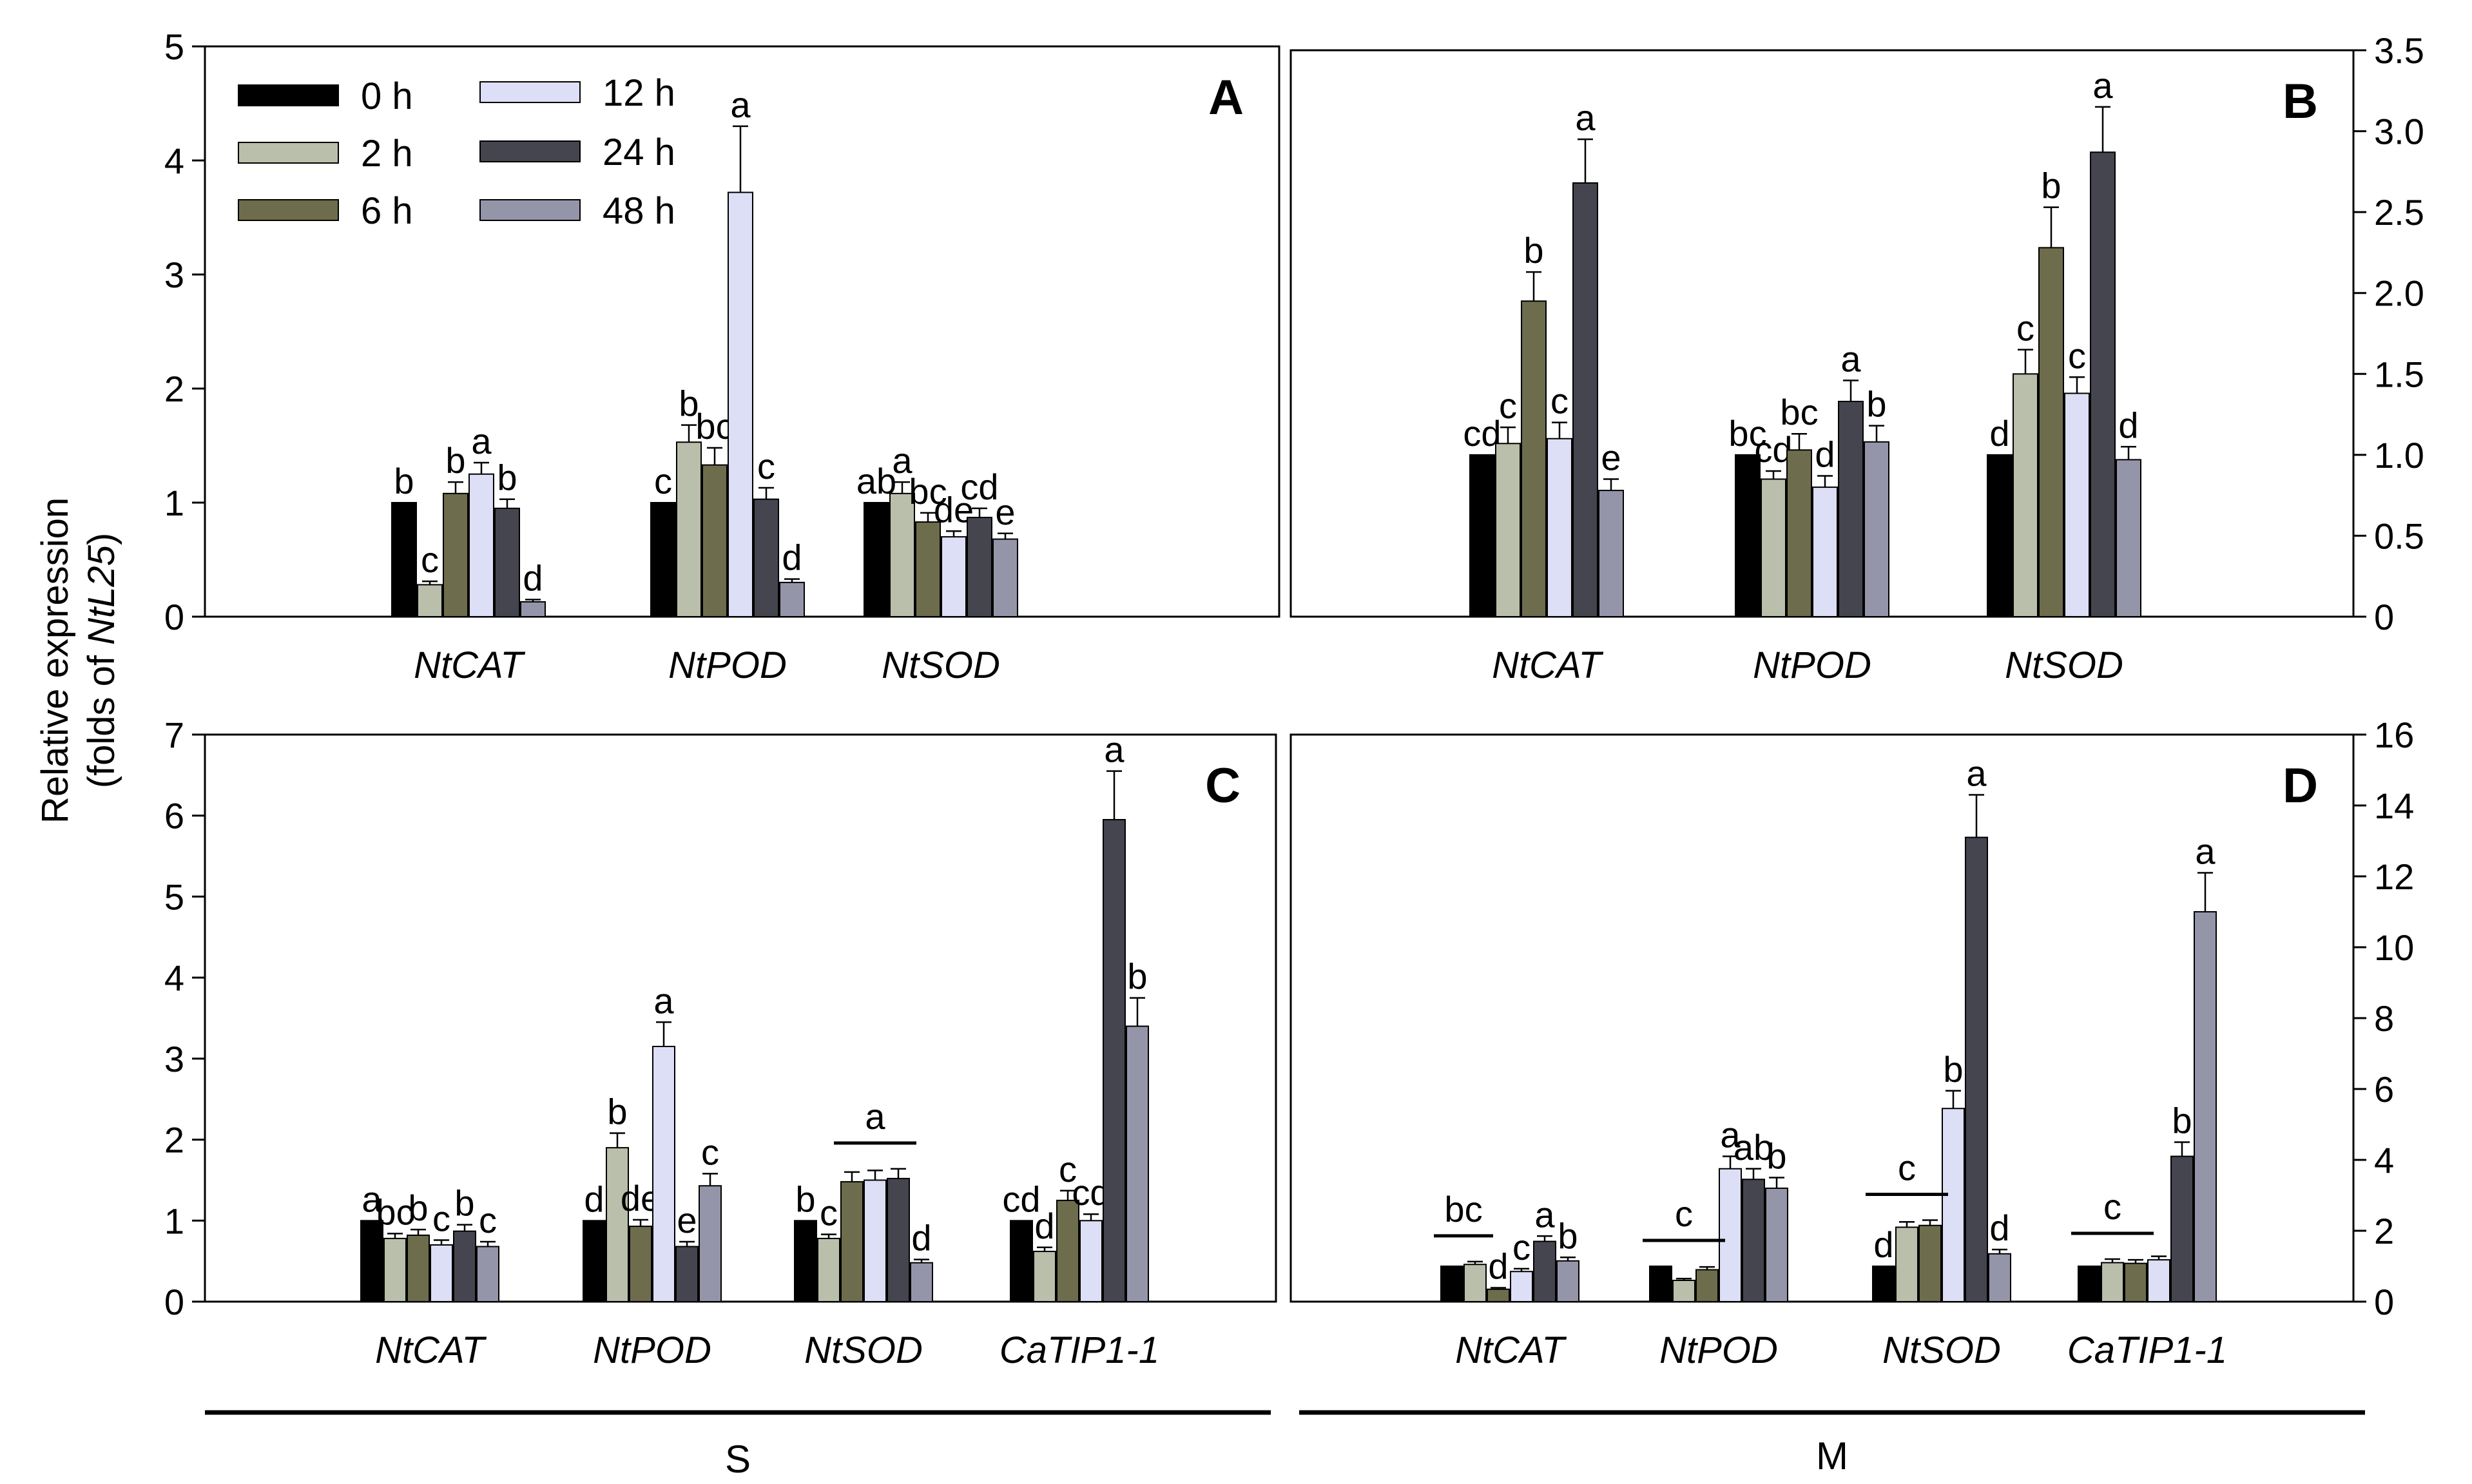 This screenshot has width=2472, height=1484. What do you see at coordinates (792, 599) in the screenshot?
I see `panel-a-bar-ntpod-48-h` at bounding box center [792, 599].